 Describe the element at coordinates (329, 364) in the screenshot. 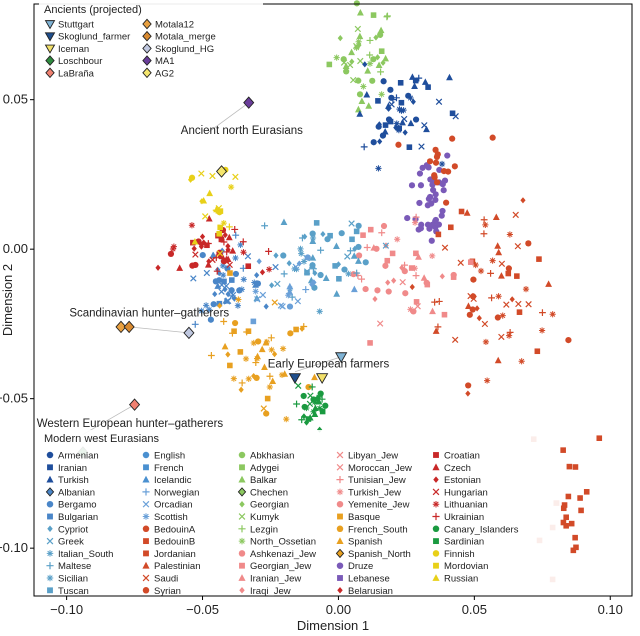

I see `annotation-label: Early European farmers` at that location.